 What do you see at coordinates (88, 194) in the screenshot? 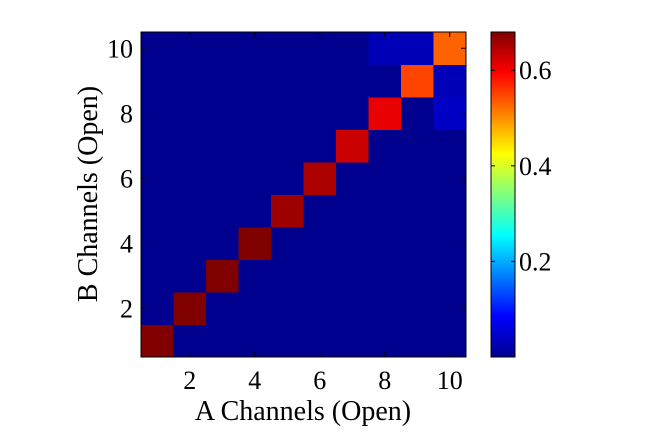
I see `y-axis-label: B Channels (Open)` at bounding box center [88, 194].